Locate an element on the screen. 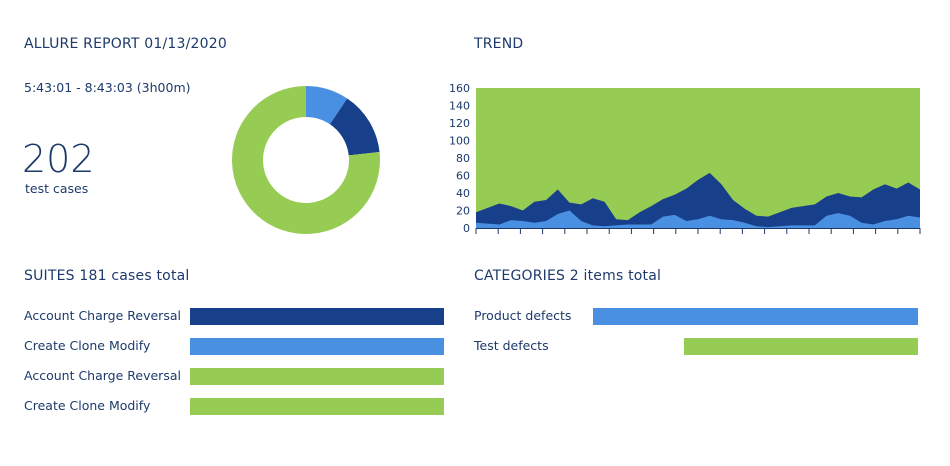 Image resolution: width=950 pixels, height=466 pixels. categories-title: CATEGORIES 2 items total is located at coordinates (568, 276).